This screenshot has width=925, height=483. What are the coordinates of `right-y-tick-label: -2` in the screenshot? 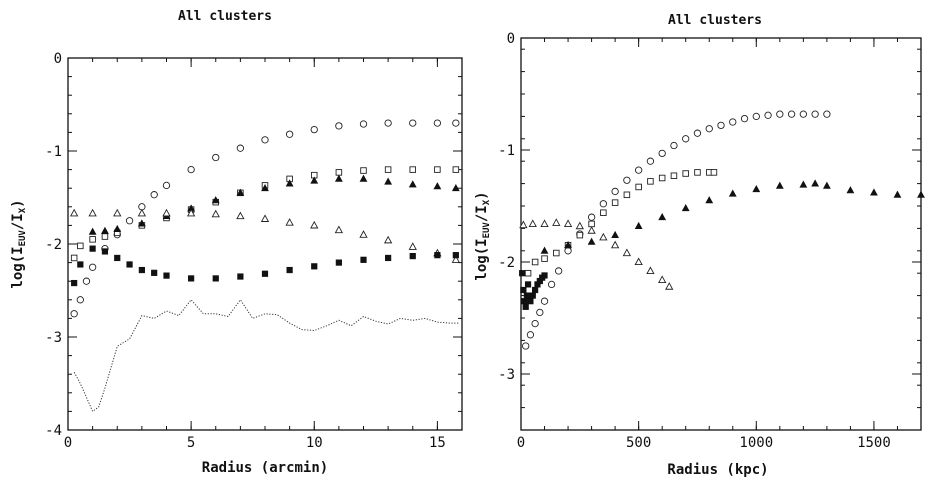 It's located at (506, 263).